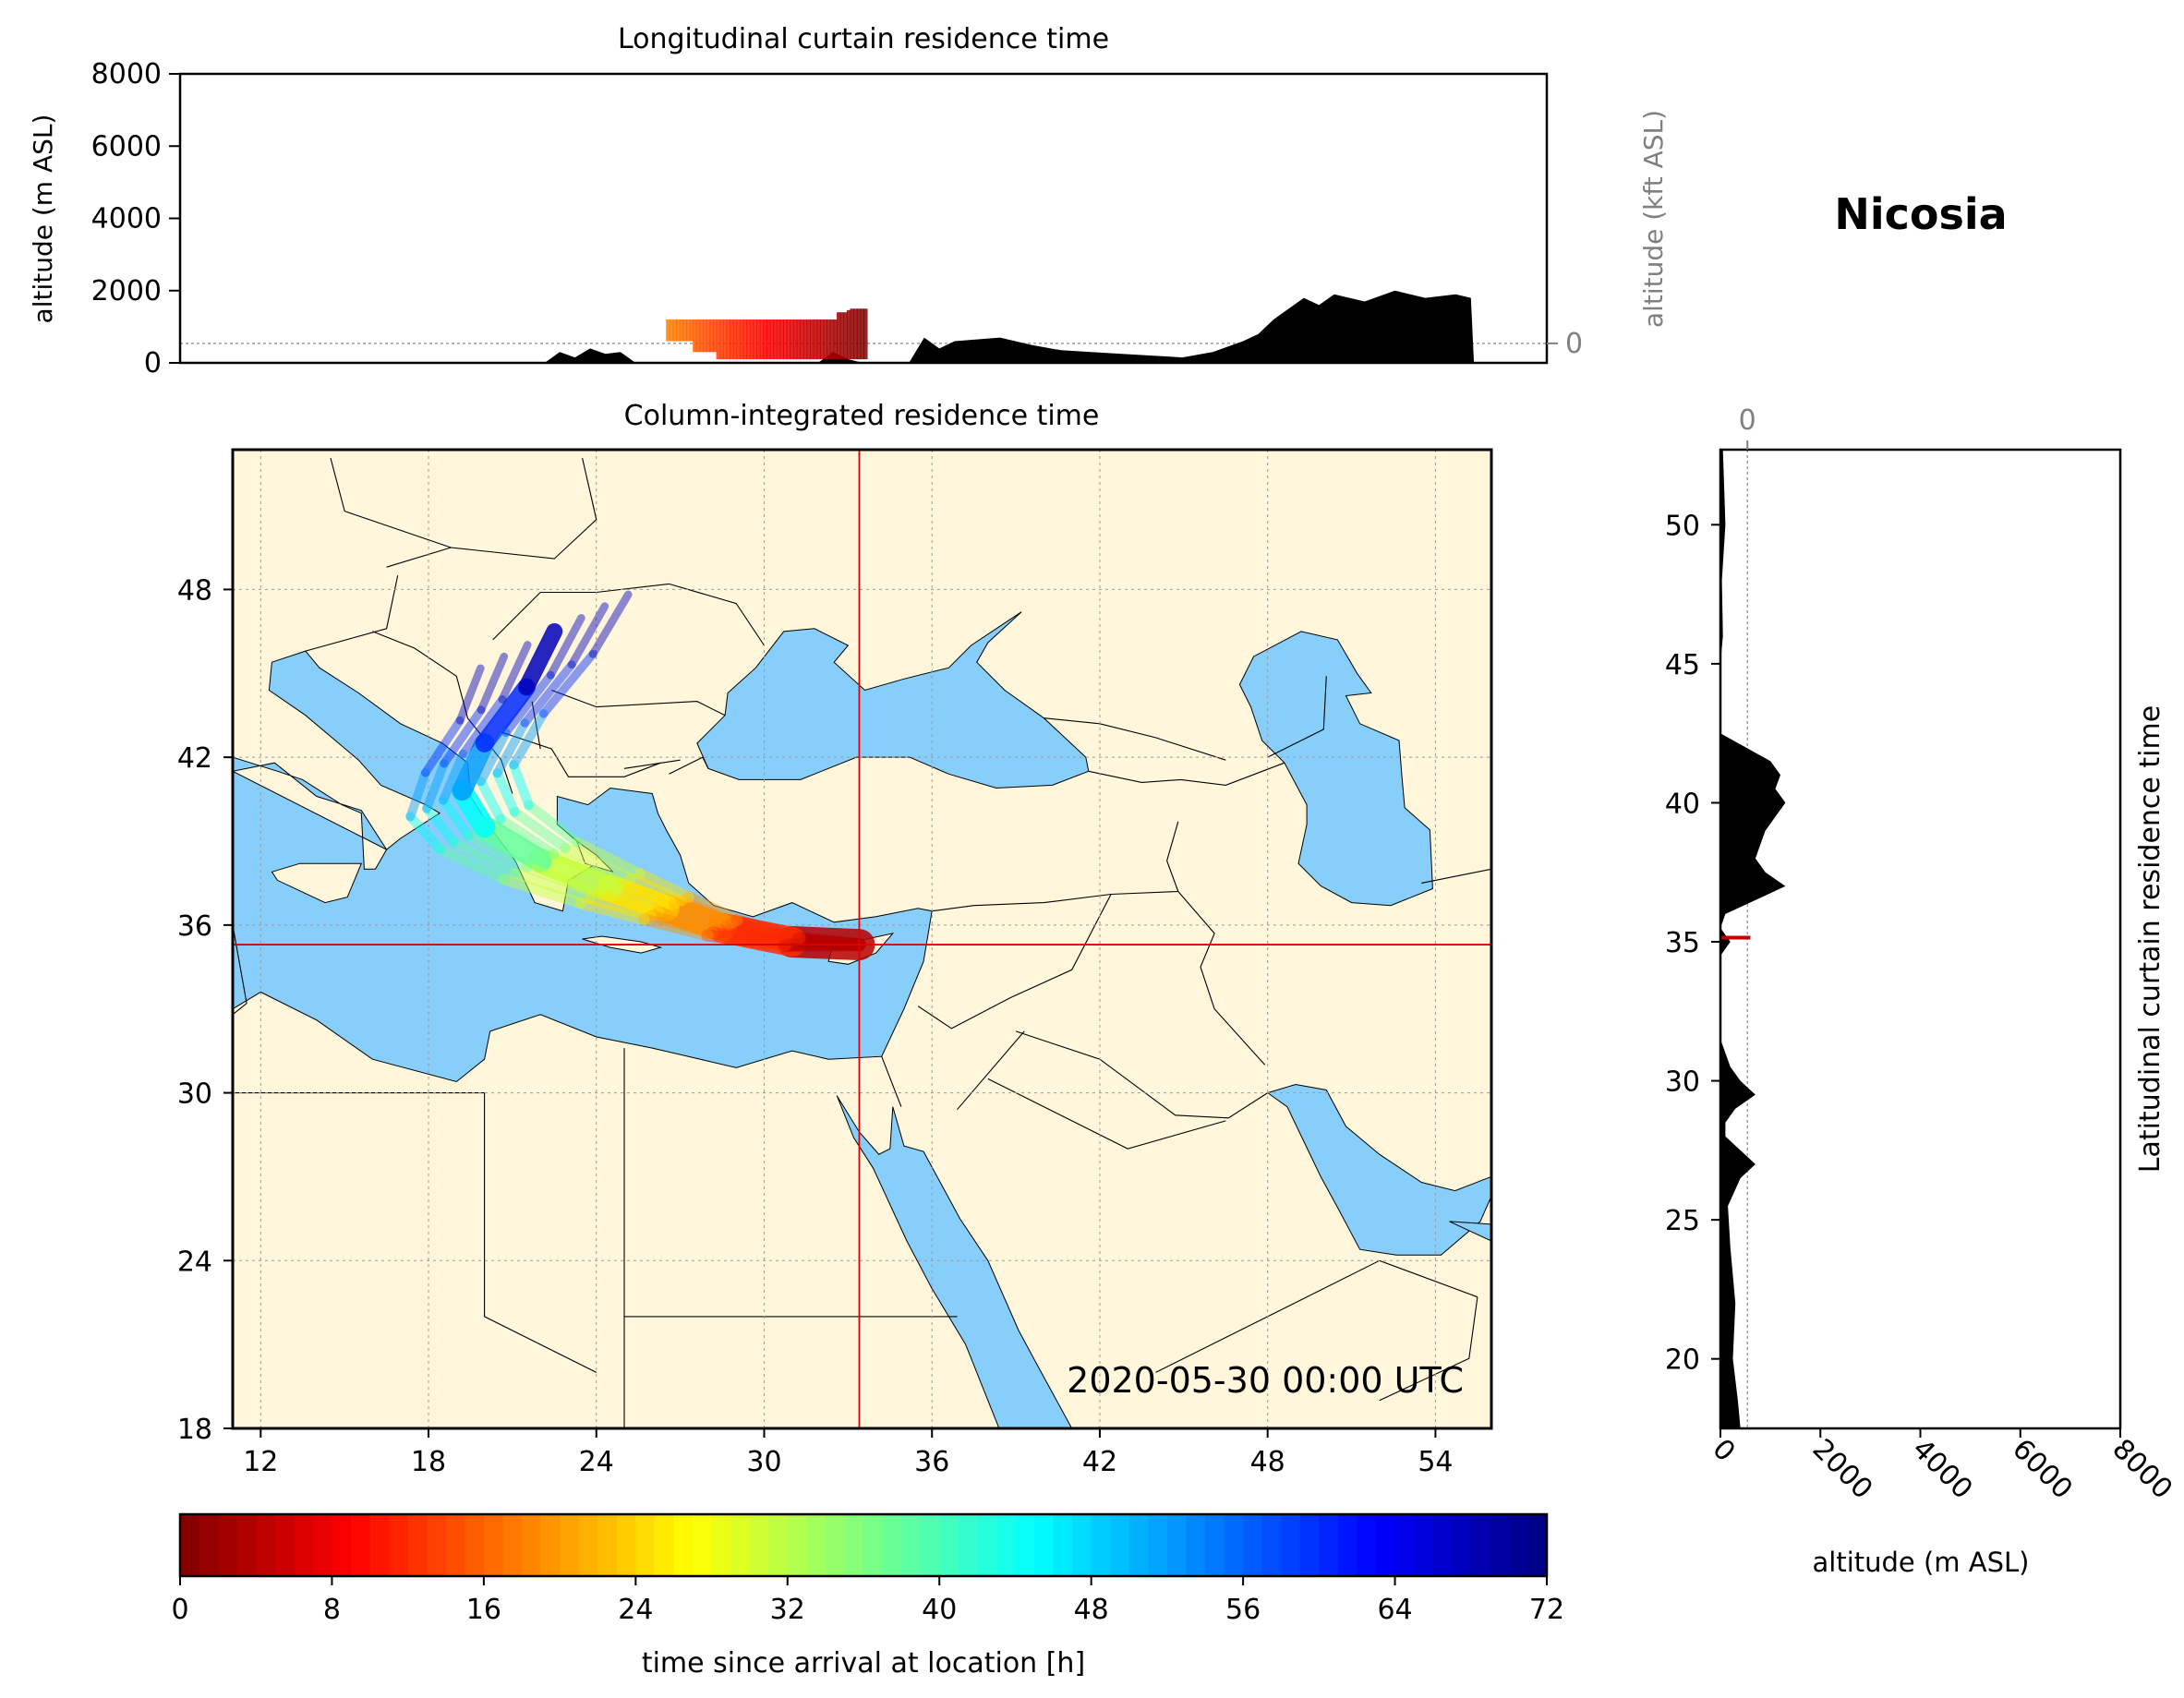 This screenshot has height=1698, width=2184. What do you see at coordinates (260, 1462) in the screenshot?
I see `map-x-tick-label: 12` at bounding box center [260, 1462].